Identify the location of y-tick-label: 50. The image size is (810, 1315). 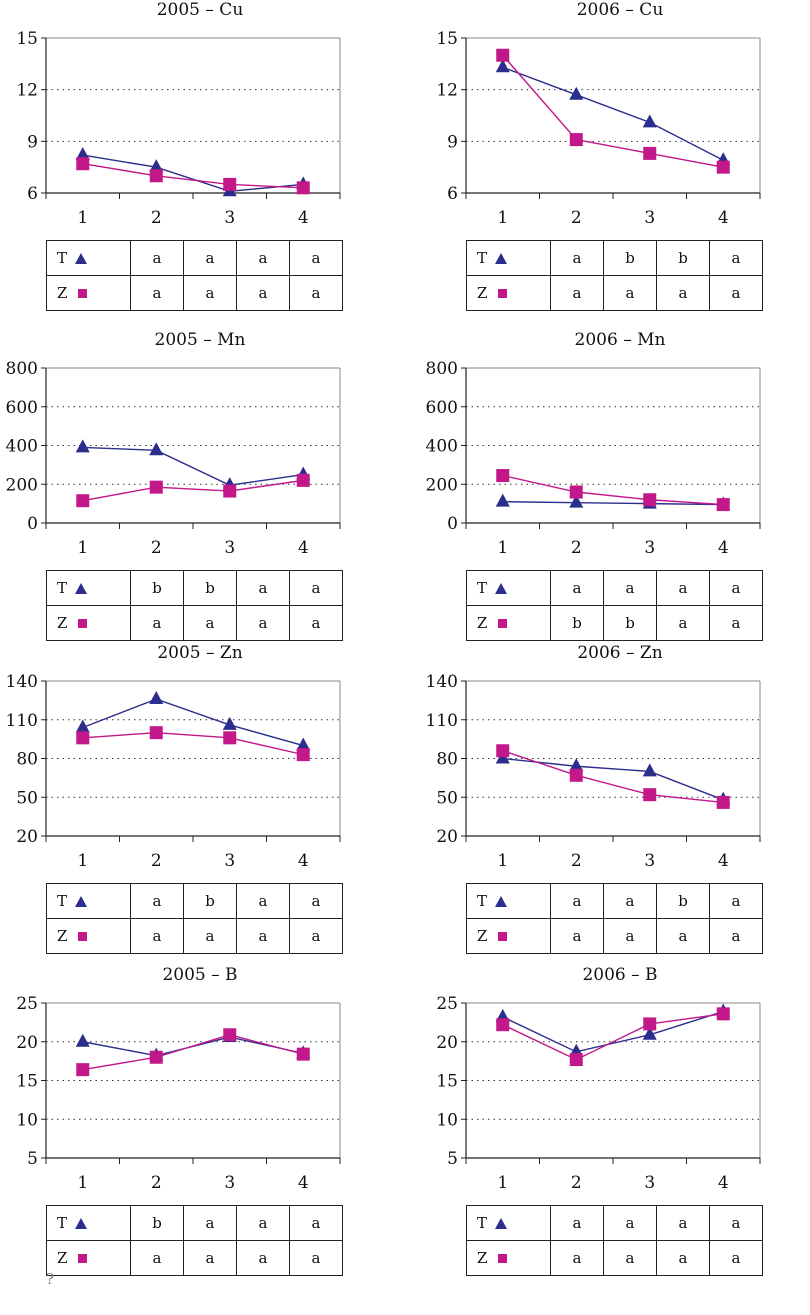
(447, 798).